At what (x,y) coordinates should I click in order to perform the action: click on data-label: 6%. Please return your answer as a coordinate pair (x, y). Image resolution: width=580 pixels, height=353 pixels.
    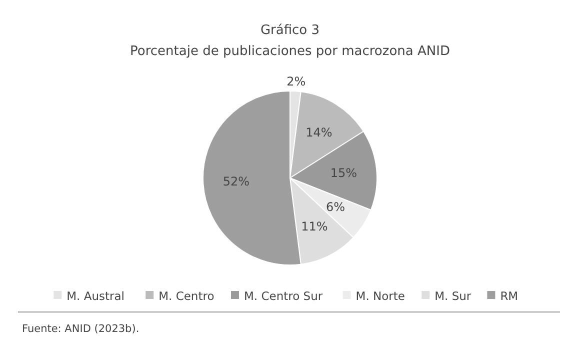
    Looking at the image, I should click on (336, 207).